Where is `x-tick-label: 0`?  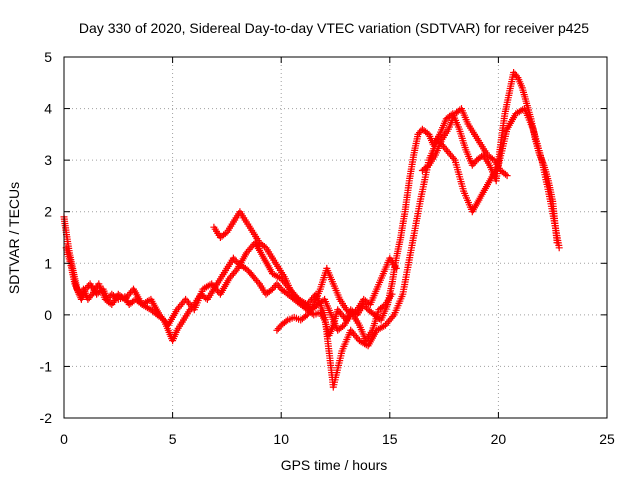 x-tick-label: 0 is located at coordinates (64, 439).